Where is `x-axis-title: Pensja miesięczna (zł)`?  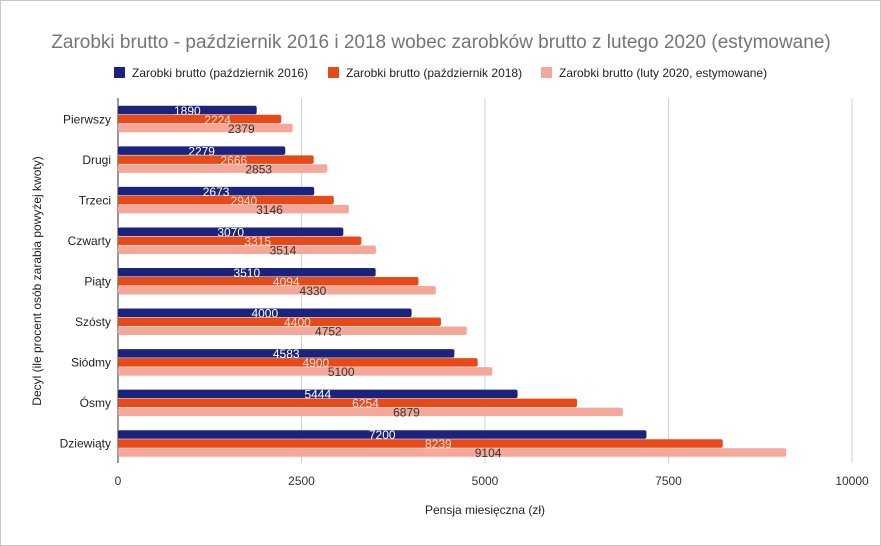 x-axis-title: Pensja miesięczna (zł) is located at coordinates (485, 510).